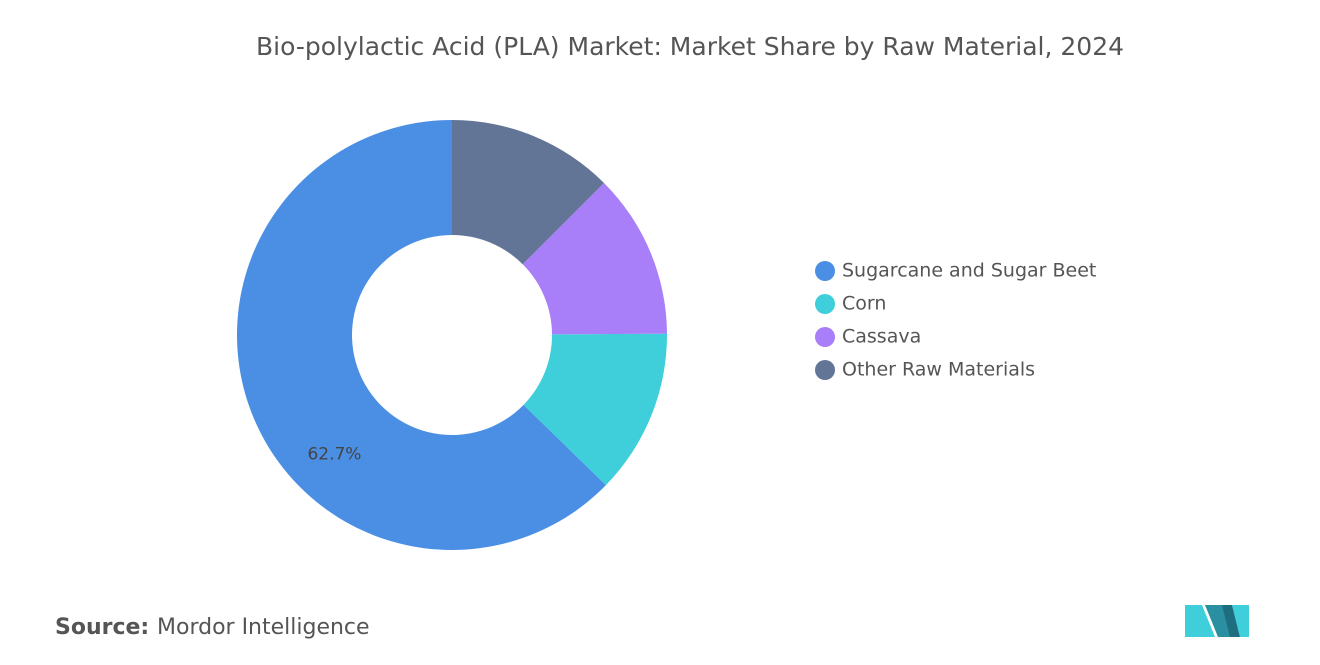 This screenshot has height=665, width=1320. What do you see at coordinates (102, 627) in the screenshot?
I see `source-label: Source:` at bounding box center [102, 627].